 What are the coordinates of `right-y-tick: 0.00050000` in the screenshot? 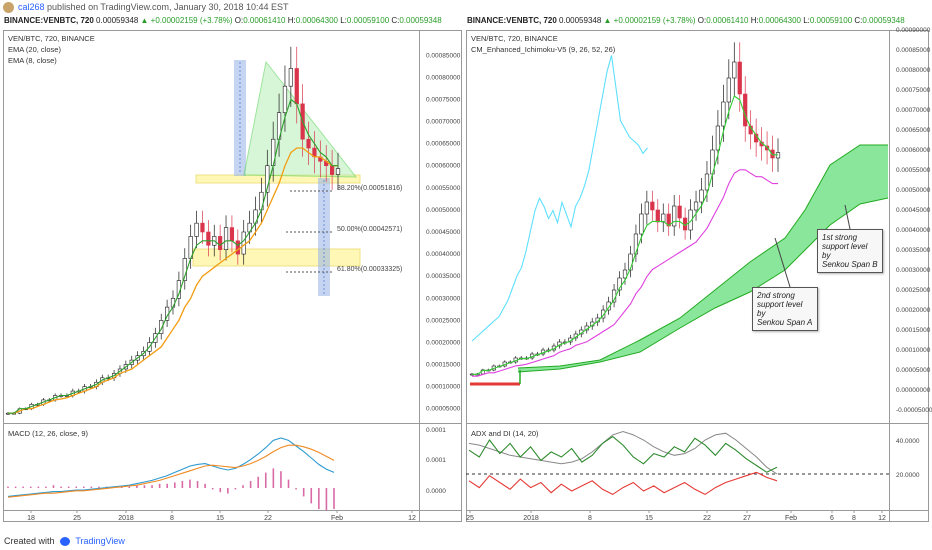 It's located at (913, 190).